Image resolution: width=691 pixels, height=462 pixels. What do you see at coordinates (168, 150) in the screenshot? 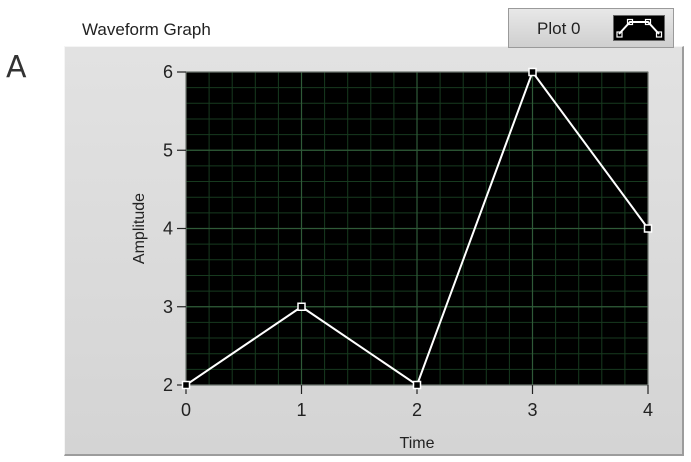
I see `y-tick-label: 5` at bounding box center [168, 150].